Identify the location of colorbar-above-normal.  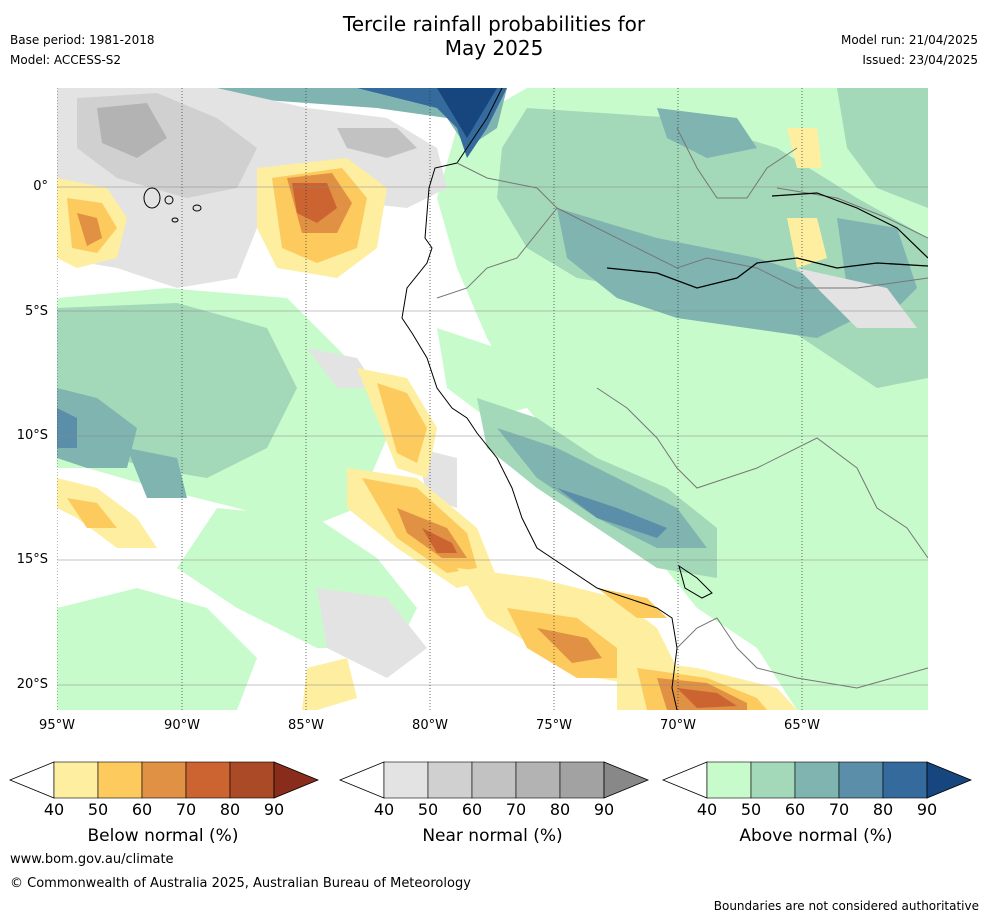
(817, 780).